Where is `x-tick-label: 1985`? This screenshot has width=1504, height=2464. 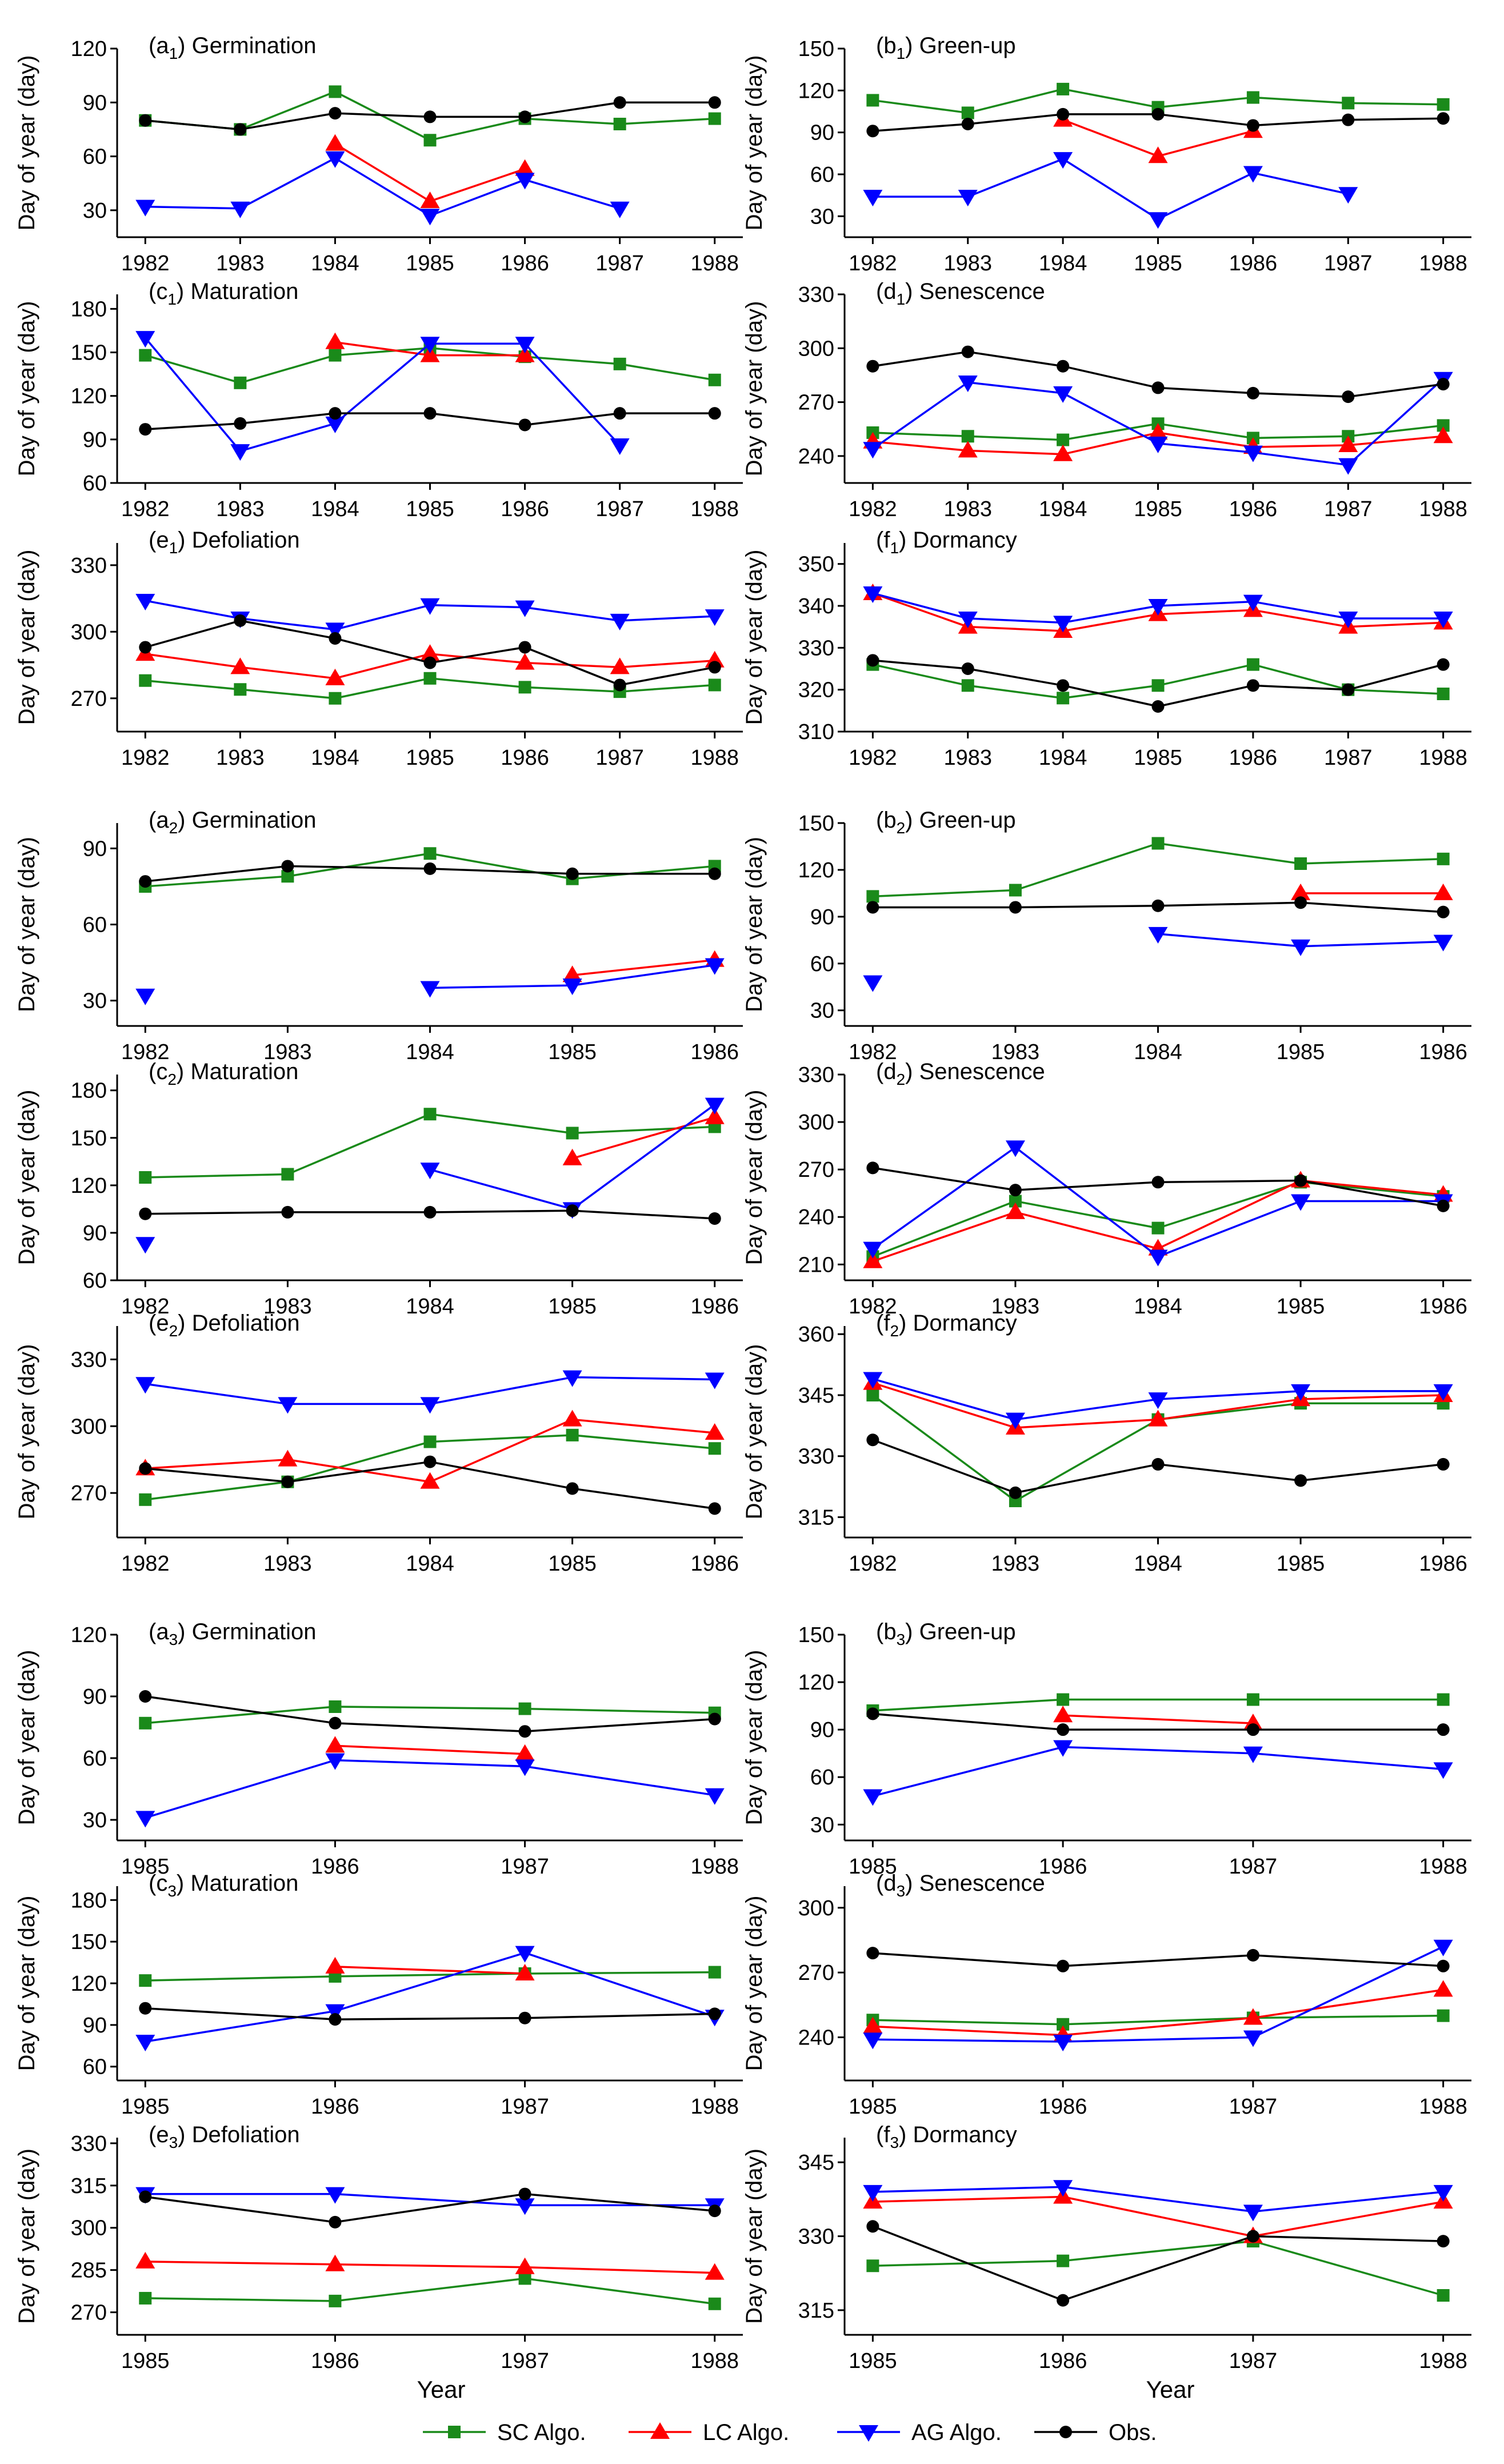
x-tick-label: 1985 is located at coordinates (572, 1307).